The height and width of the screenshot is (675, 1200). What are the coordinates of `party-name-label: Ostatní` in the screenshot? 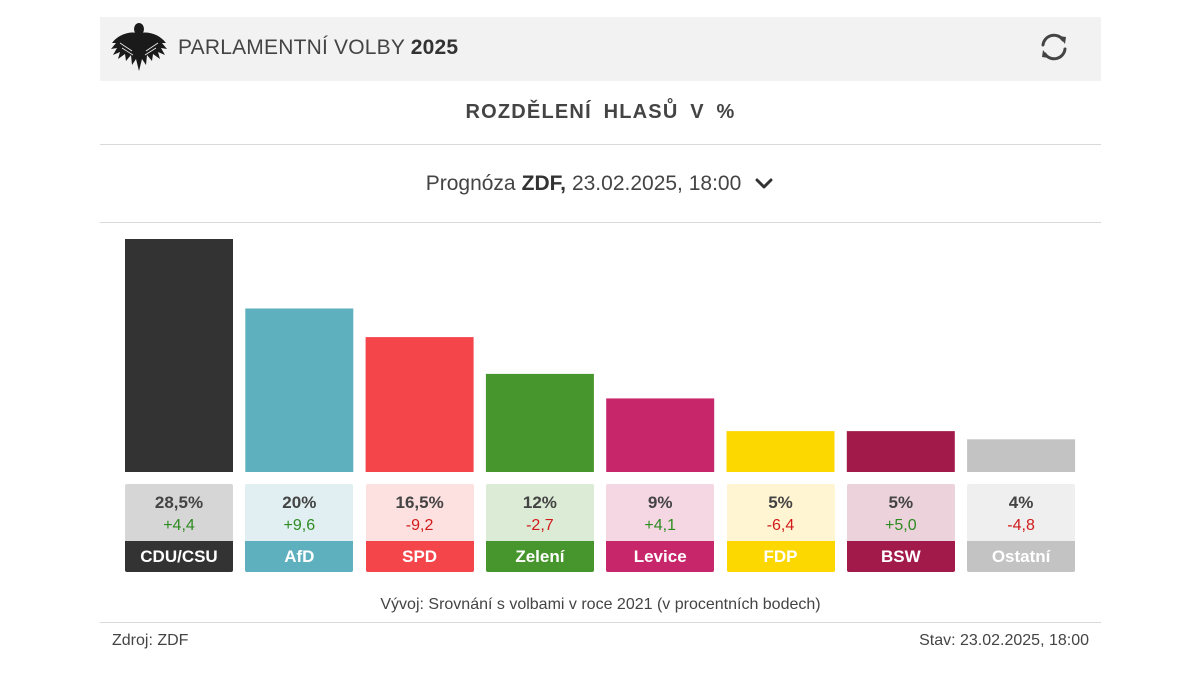 It's located at (1021, 556).